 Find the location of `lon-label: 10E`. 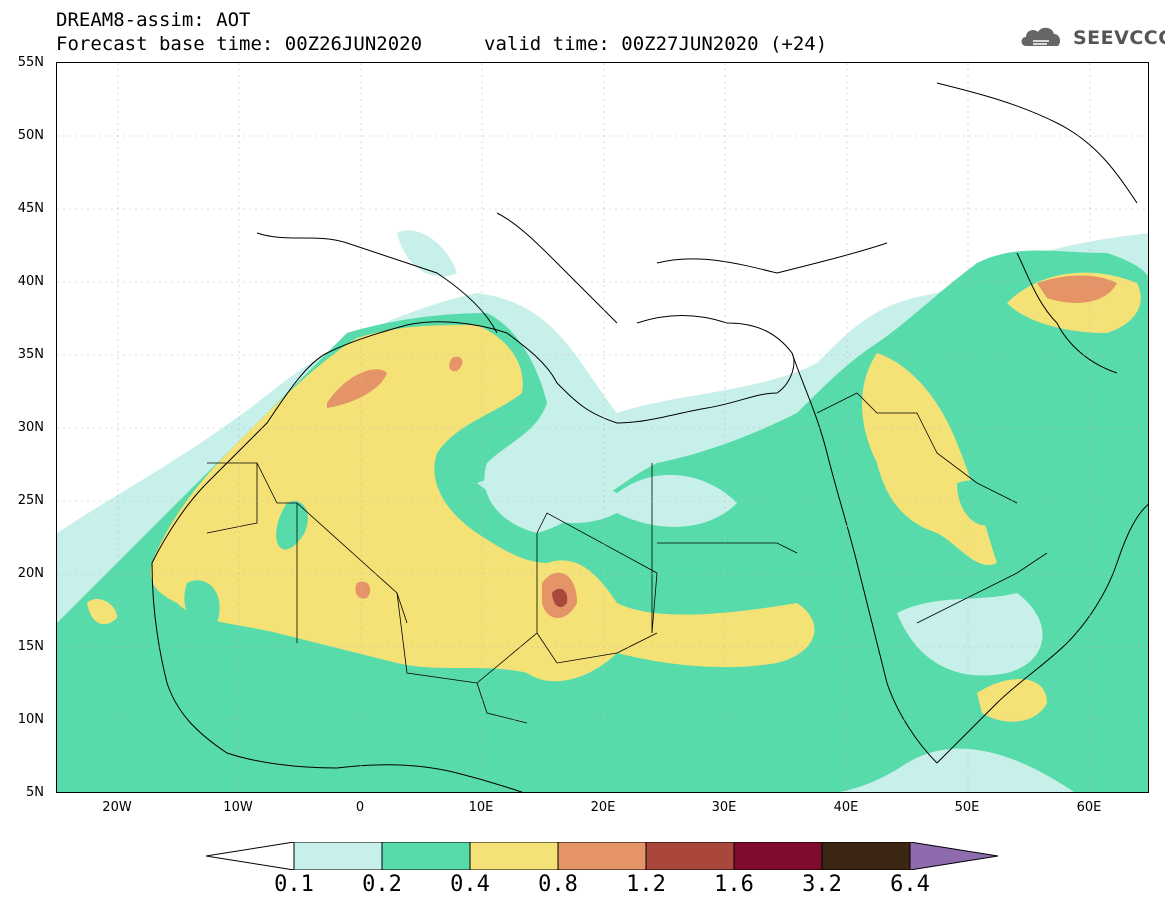

lon-label: 10E is located at coordinates (481, 807).